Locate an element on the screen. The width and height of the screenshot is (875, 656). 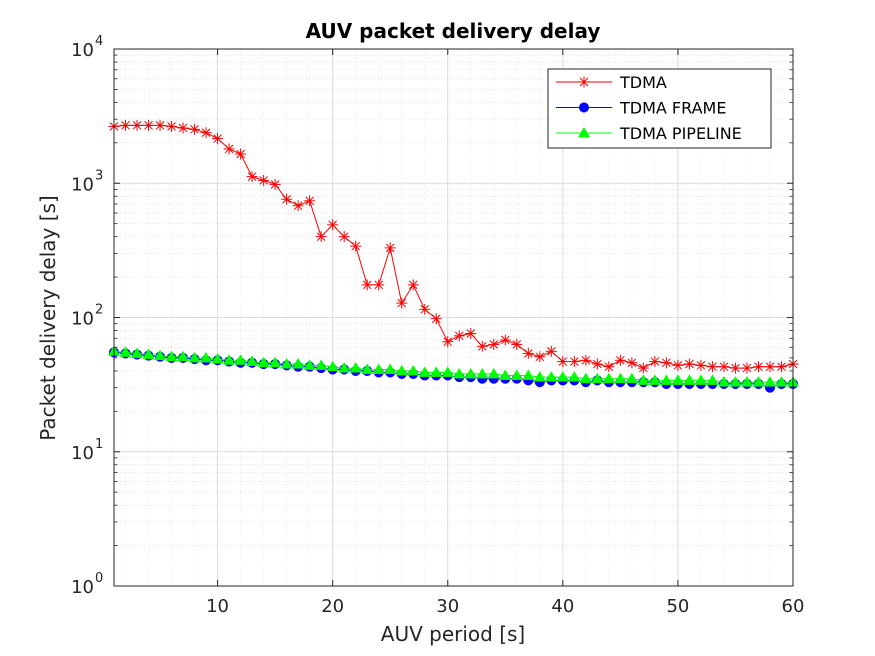
y-tick-exponent: 2 is located at coordinates (99, 310).